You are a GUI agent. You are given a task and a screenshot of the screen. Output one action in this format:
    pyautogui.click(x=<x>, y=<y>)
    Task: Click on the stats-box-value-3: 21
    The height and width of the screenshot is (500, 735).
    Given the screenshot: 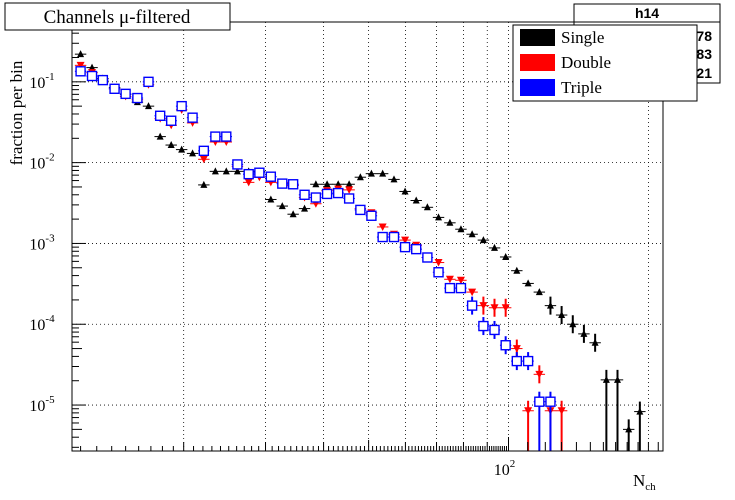 What is the action you would take?
    pyautogui.click(x=704, y=73)
    